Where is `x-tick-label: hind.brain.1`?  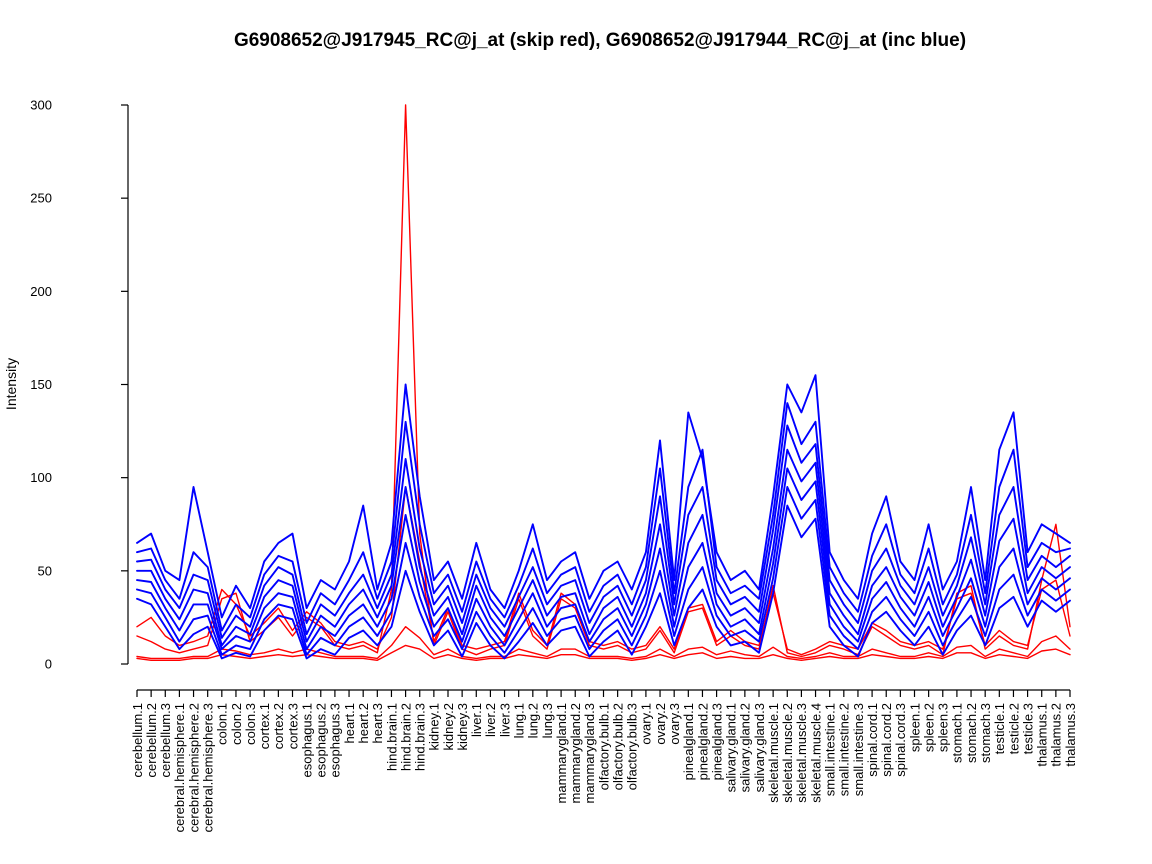 x-tick-label: hind.brain.1 is located at coordinates (391, 737).